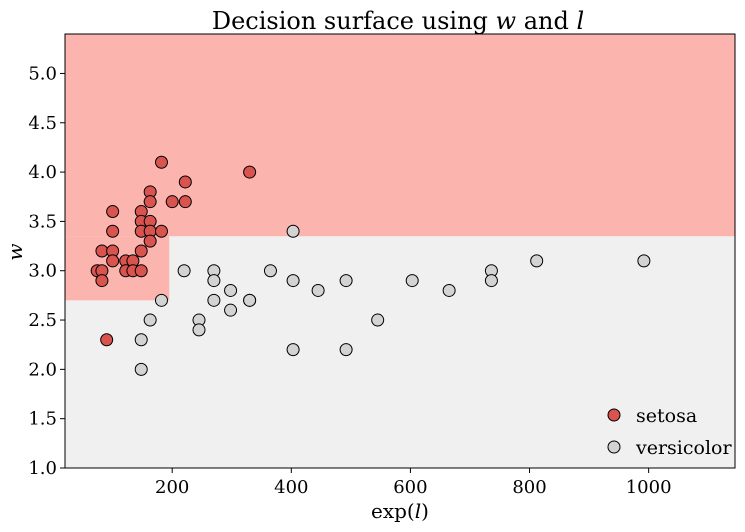 The image size is (745, 532). What do you see at coordinates (354, 21) in the screenshot?
I see `title-prefix: Decision surface using` at bounding box center [354, 21].